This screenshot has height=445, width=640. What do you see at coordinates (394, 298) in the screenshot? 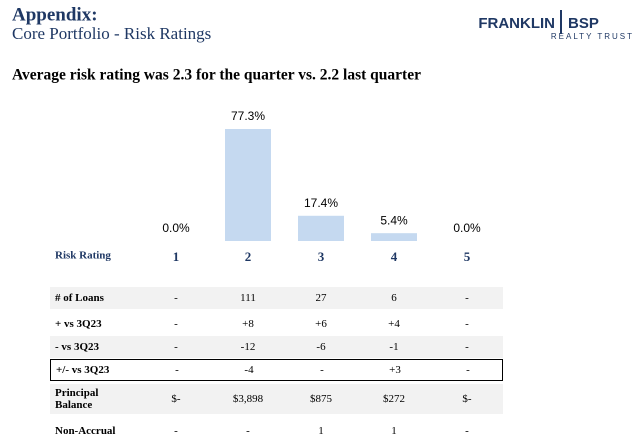
I see `table-cell: 6` at bounding box center [394, 298].